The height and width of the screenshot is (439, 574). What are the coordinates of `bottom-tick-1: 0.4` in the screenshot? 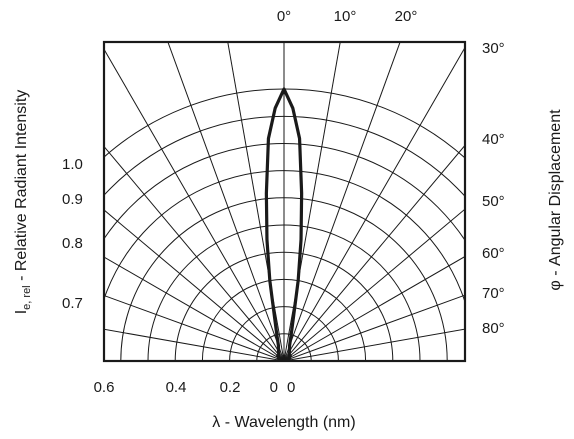 It's located at (176, 387).